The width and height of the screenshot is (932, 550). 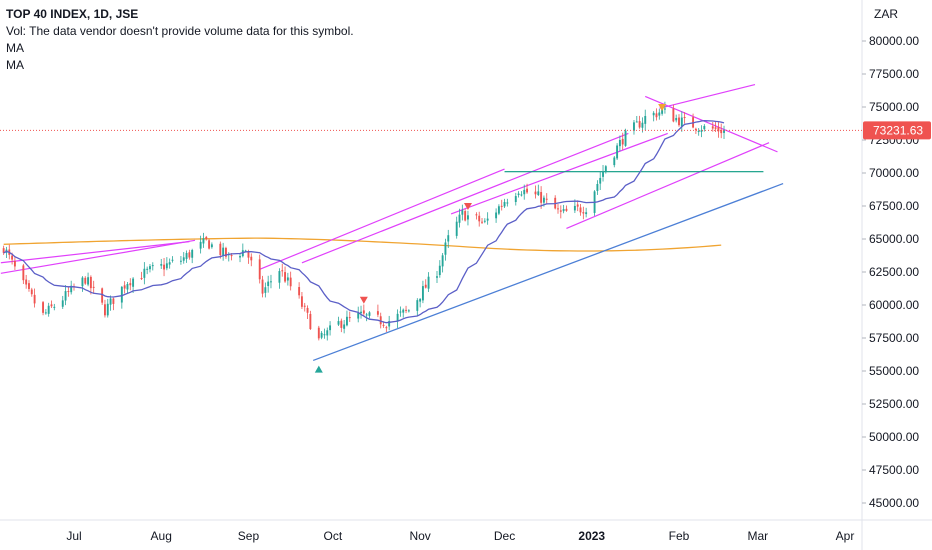 What do you see at coordinates (362, 244) in the screenshot?
I see `ma-200-line` at bounding box center [362, 244].